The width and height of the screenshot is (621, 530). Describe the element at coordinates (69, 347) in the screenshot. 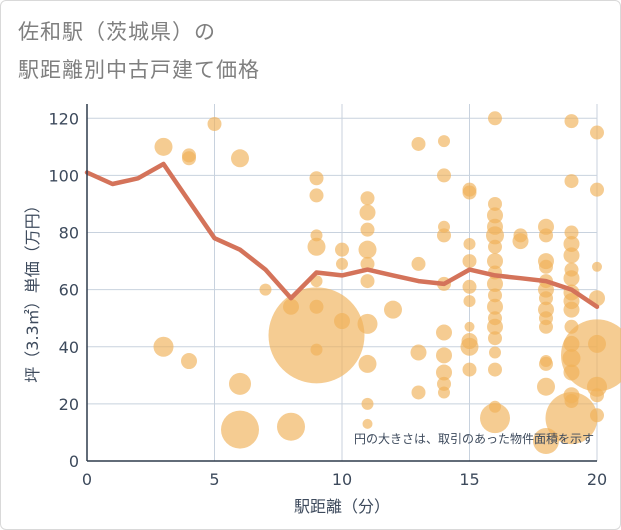

I see `y-tick-label: 40` at that location.